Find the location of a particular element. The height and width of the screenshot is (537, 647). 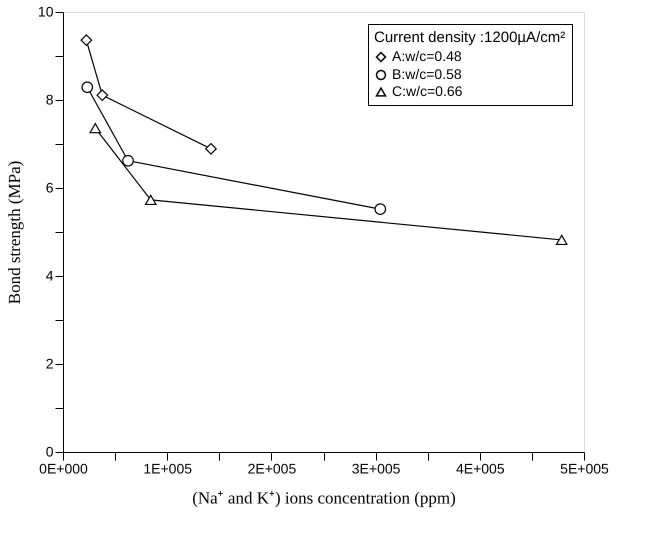

y-tick-label: 2 is located at coordinates (50, 364).